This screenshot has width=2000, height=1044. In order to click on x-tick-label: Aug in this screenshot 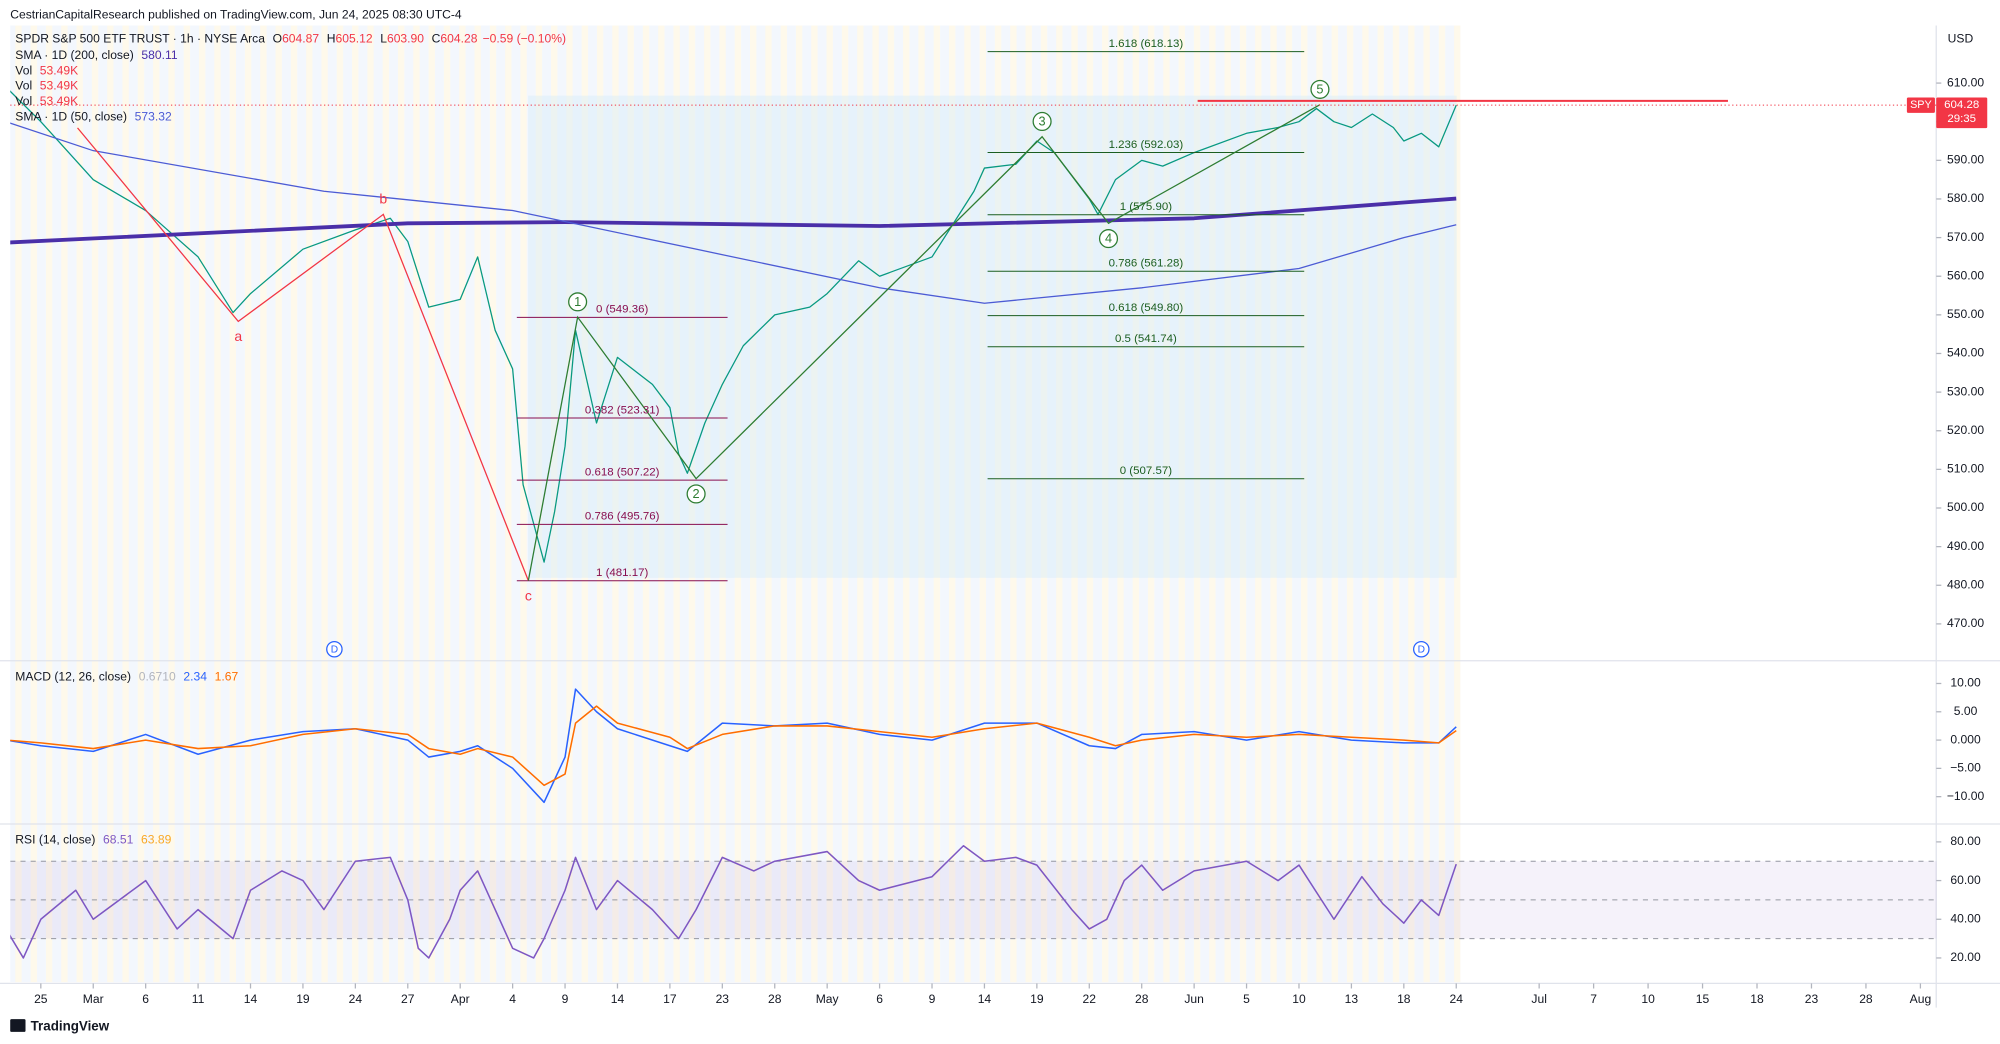, I will do `click(1921, 999)`.